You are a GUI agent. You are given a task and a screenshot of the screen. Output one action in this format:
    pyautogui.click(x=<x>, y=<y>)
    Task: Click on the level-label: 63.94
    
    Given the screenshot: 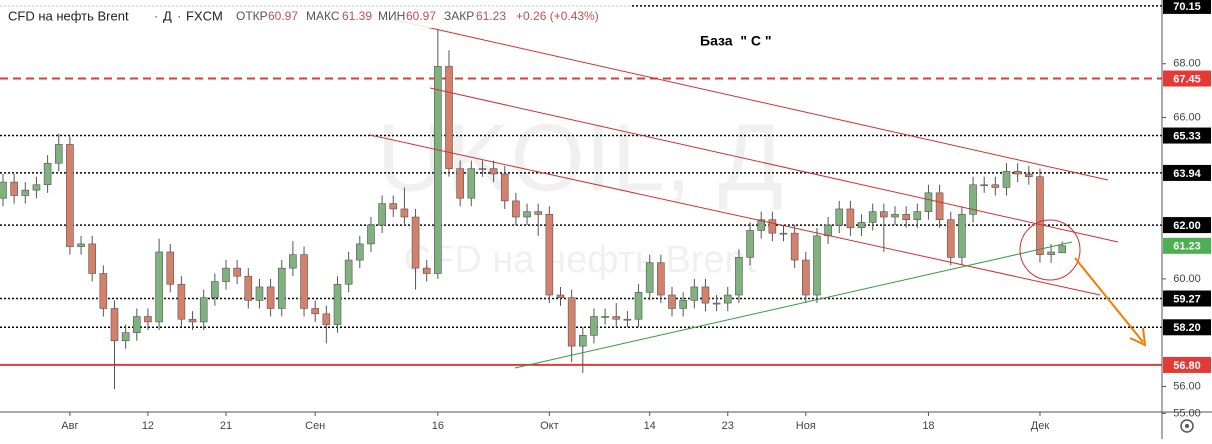 What is the action you would take?
    pyautogui.click(x=1187, y=174)
    